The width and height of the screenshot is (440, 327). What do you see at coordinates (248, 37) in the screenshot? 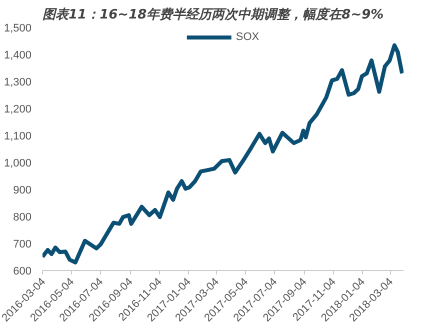
I see `legend-label: SOX` at bounding box center [248, 37].